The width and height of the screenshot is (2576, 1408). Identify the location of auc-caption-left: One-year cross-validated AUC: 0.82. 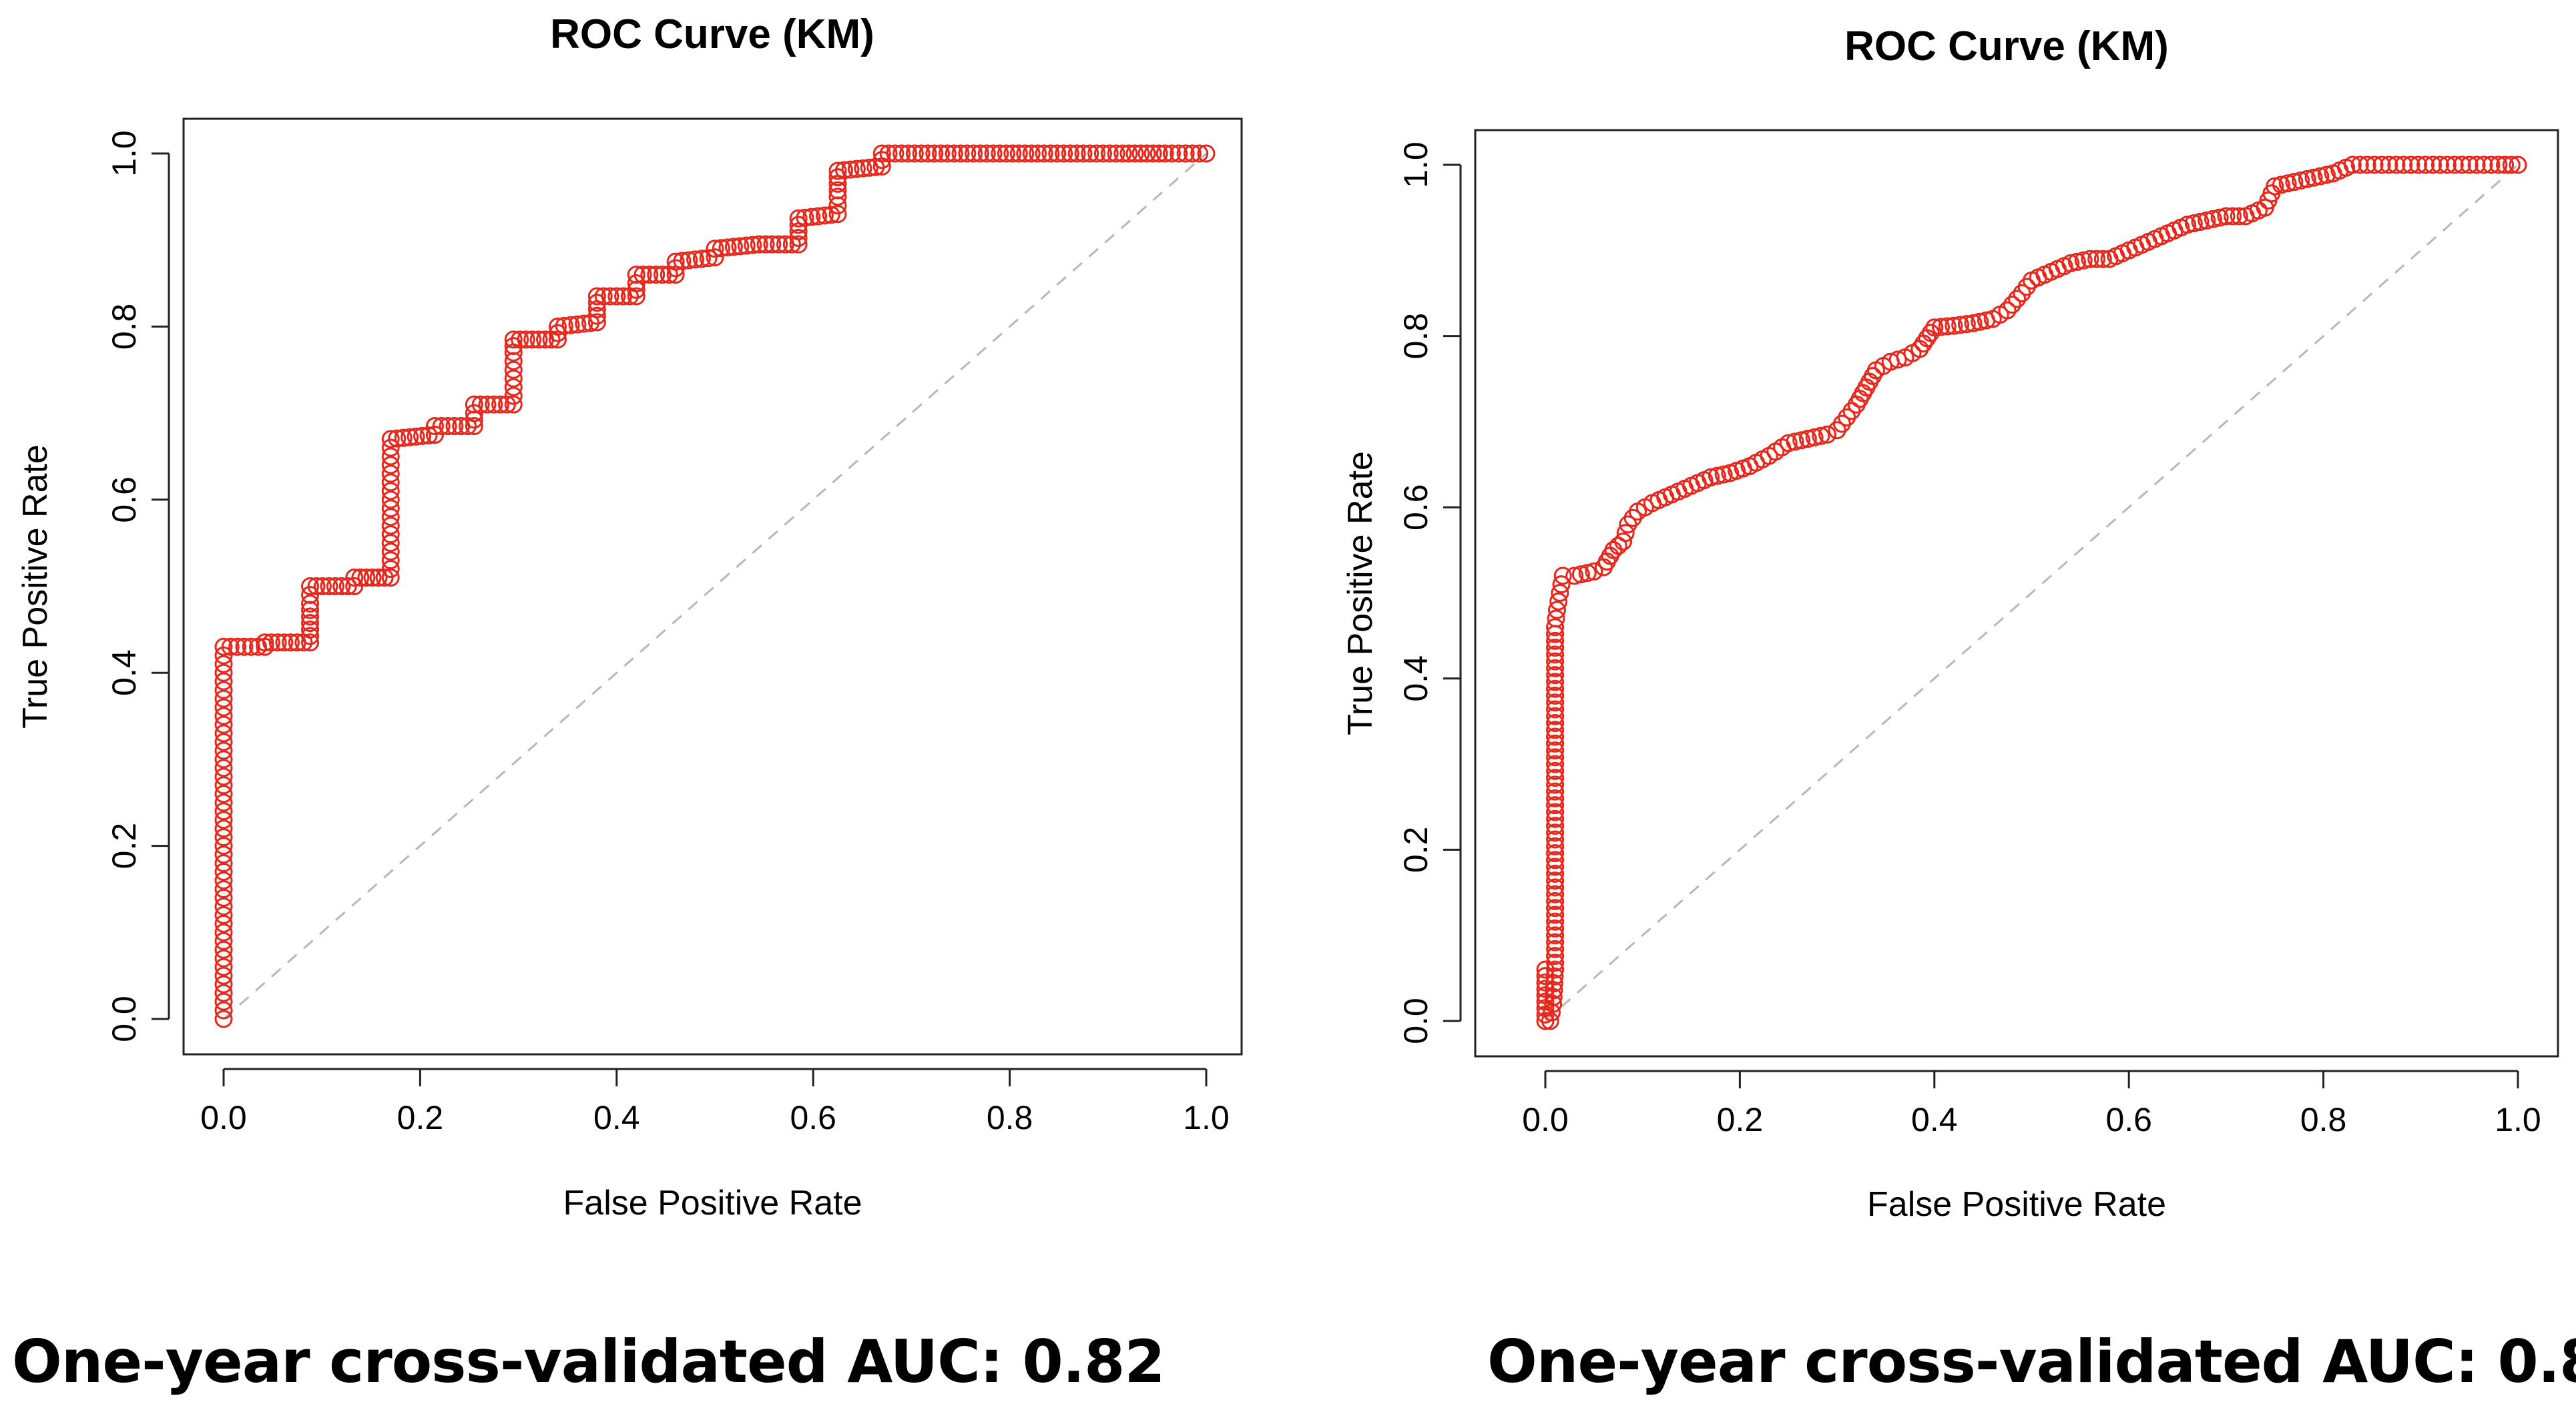
(589, 1361).